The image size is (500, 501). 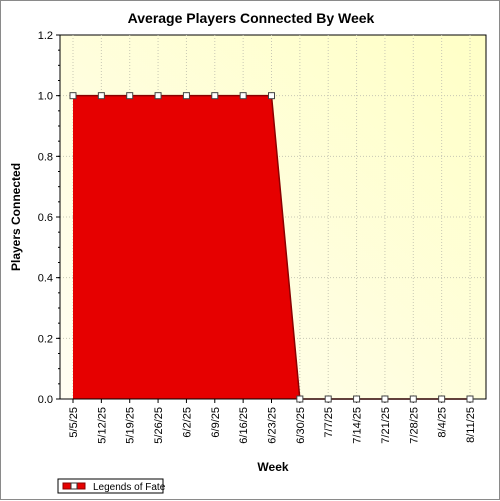 What do you see at coordinates (45, 339) in the screenshot?
I see `y-tick-label: 0.2` at bounding box center [45, 339].